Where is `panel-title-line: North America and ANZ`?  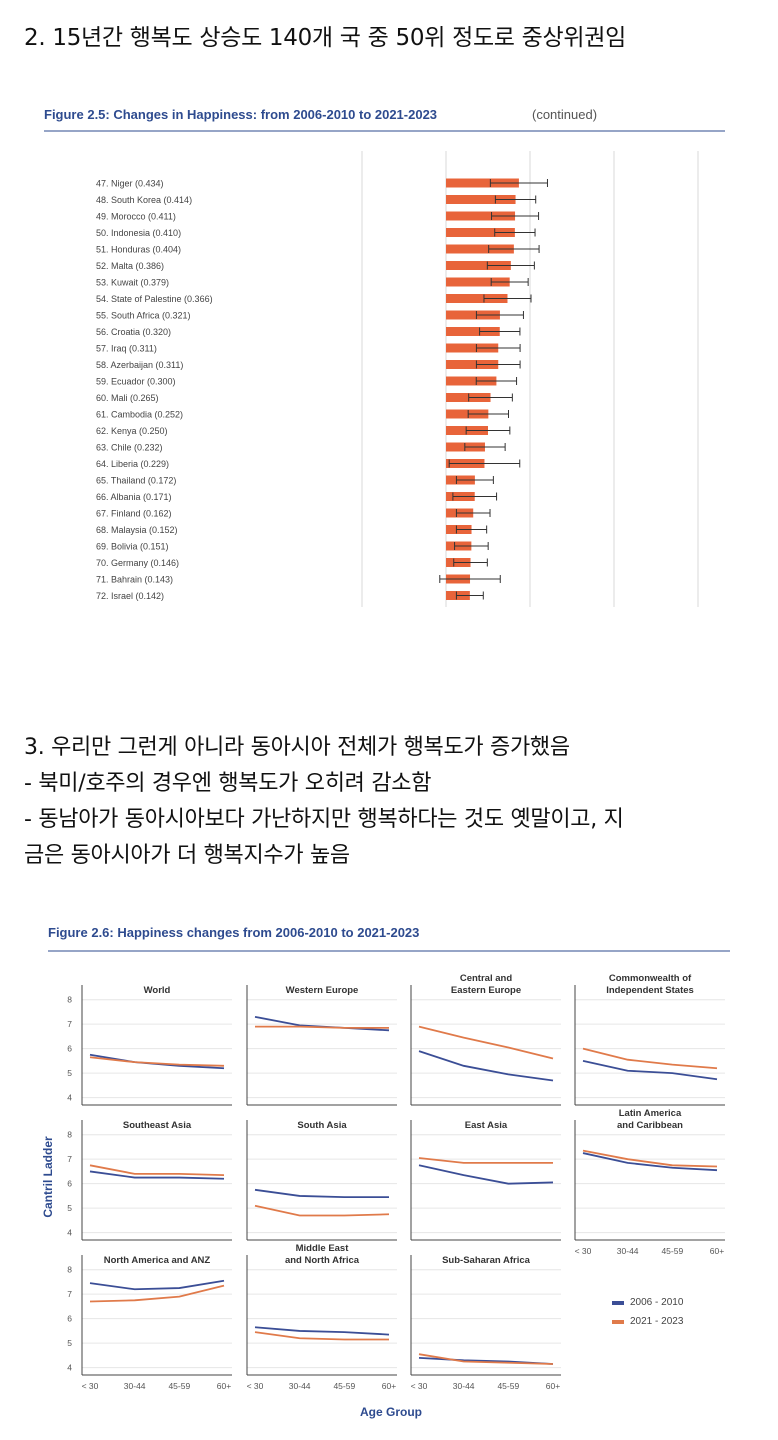
panel-title-line: North America and ANZ is located at coordinates (157, 1260).